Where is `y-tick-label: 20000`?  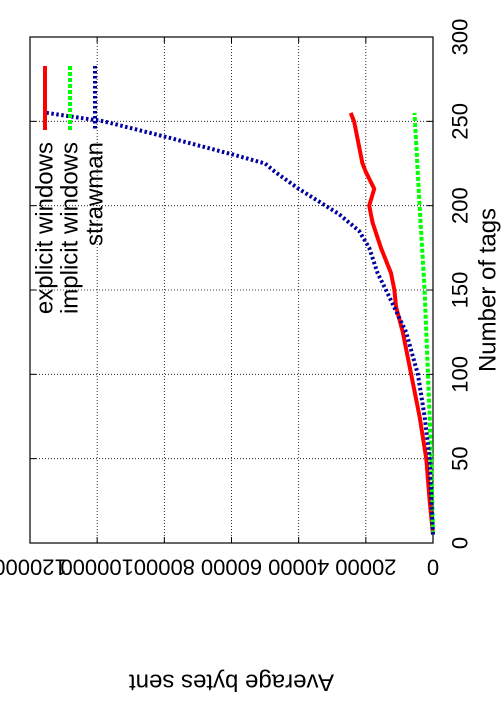
y-tick-label: 20000 is located at coordinates (365, 567).